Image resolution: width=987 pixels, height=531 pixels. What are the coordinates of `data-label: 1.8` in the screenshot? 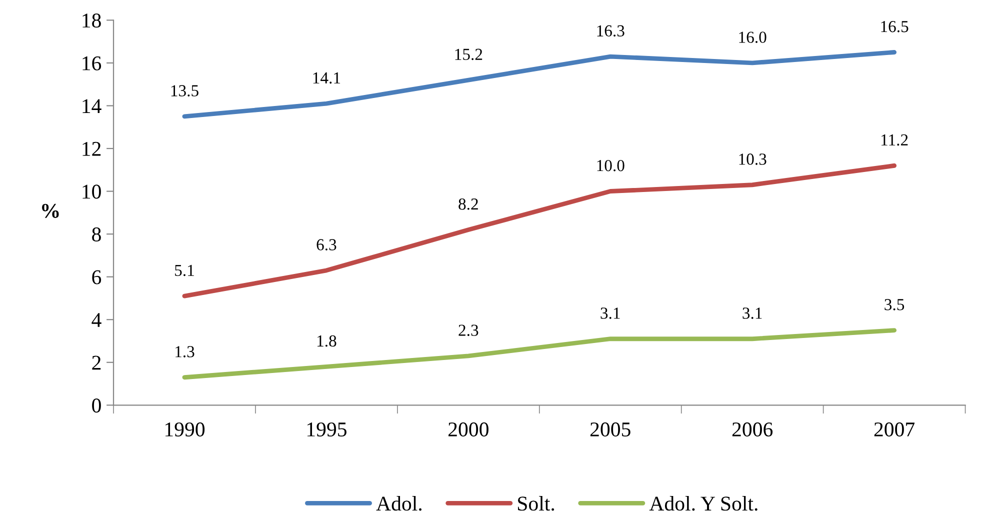 It's located at (327, 341).